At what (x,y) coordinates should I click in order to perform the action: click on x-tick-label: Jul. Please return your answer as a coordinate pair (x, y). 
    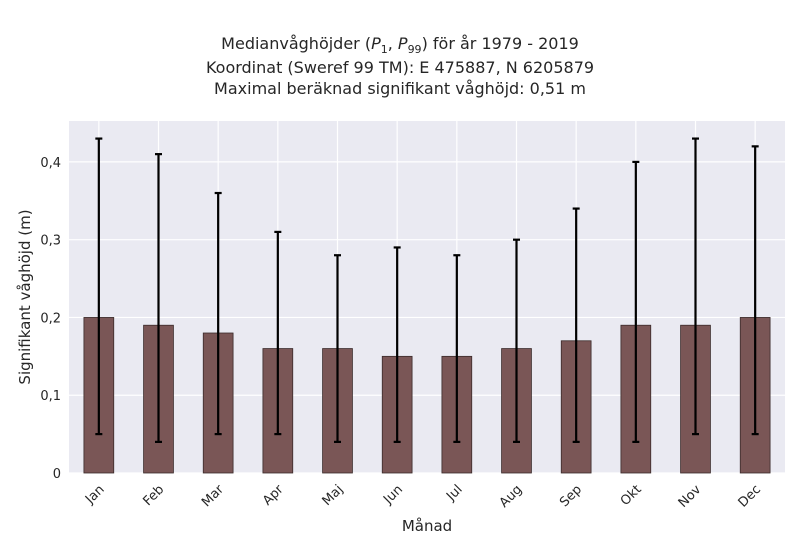
    Looking at the image, I should click on (454, 493).